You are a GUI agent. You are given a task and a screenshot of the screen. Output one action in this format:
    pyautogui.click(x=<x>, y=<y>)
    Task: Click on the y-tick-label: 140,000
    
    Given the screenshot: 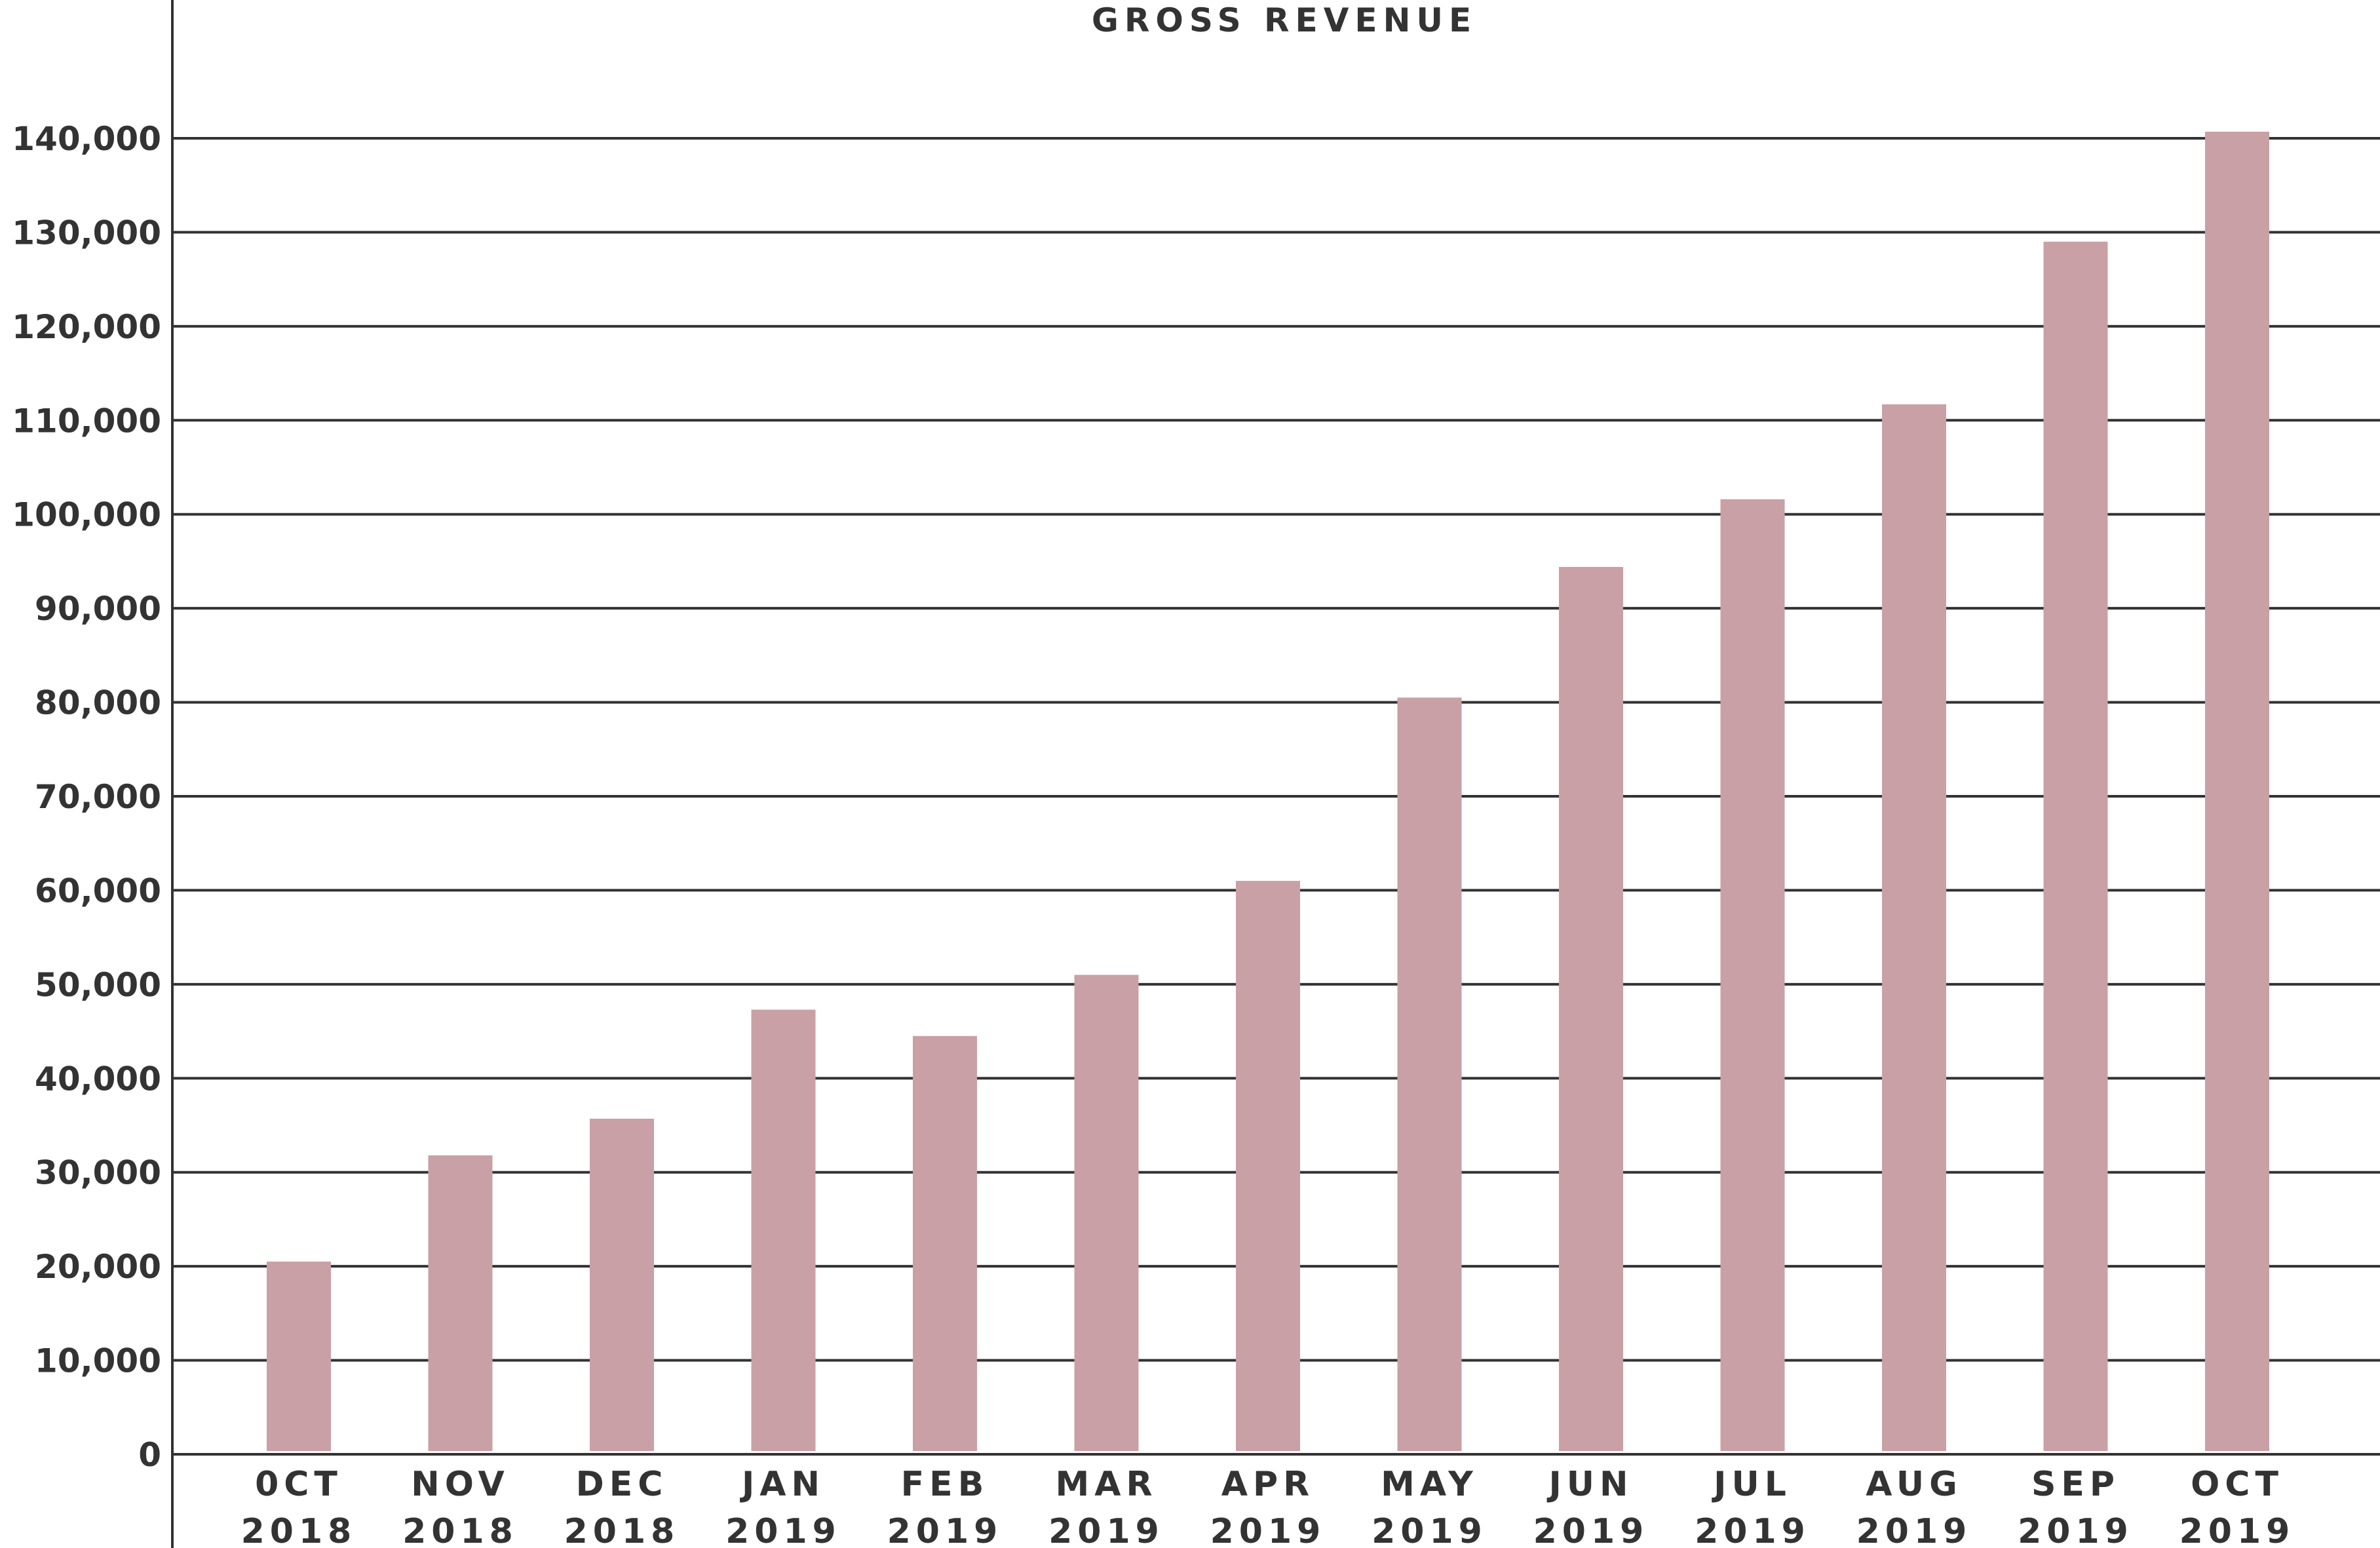 What is the action you would take?
    pyautogui.click(x=86, y=139)
    